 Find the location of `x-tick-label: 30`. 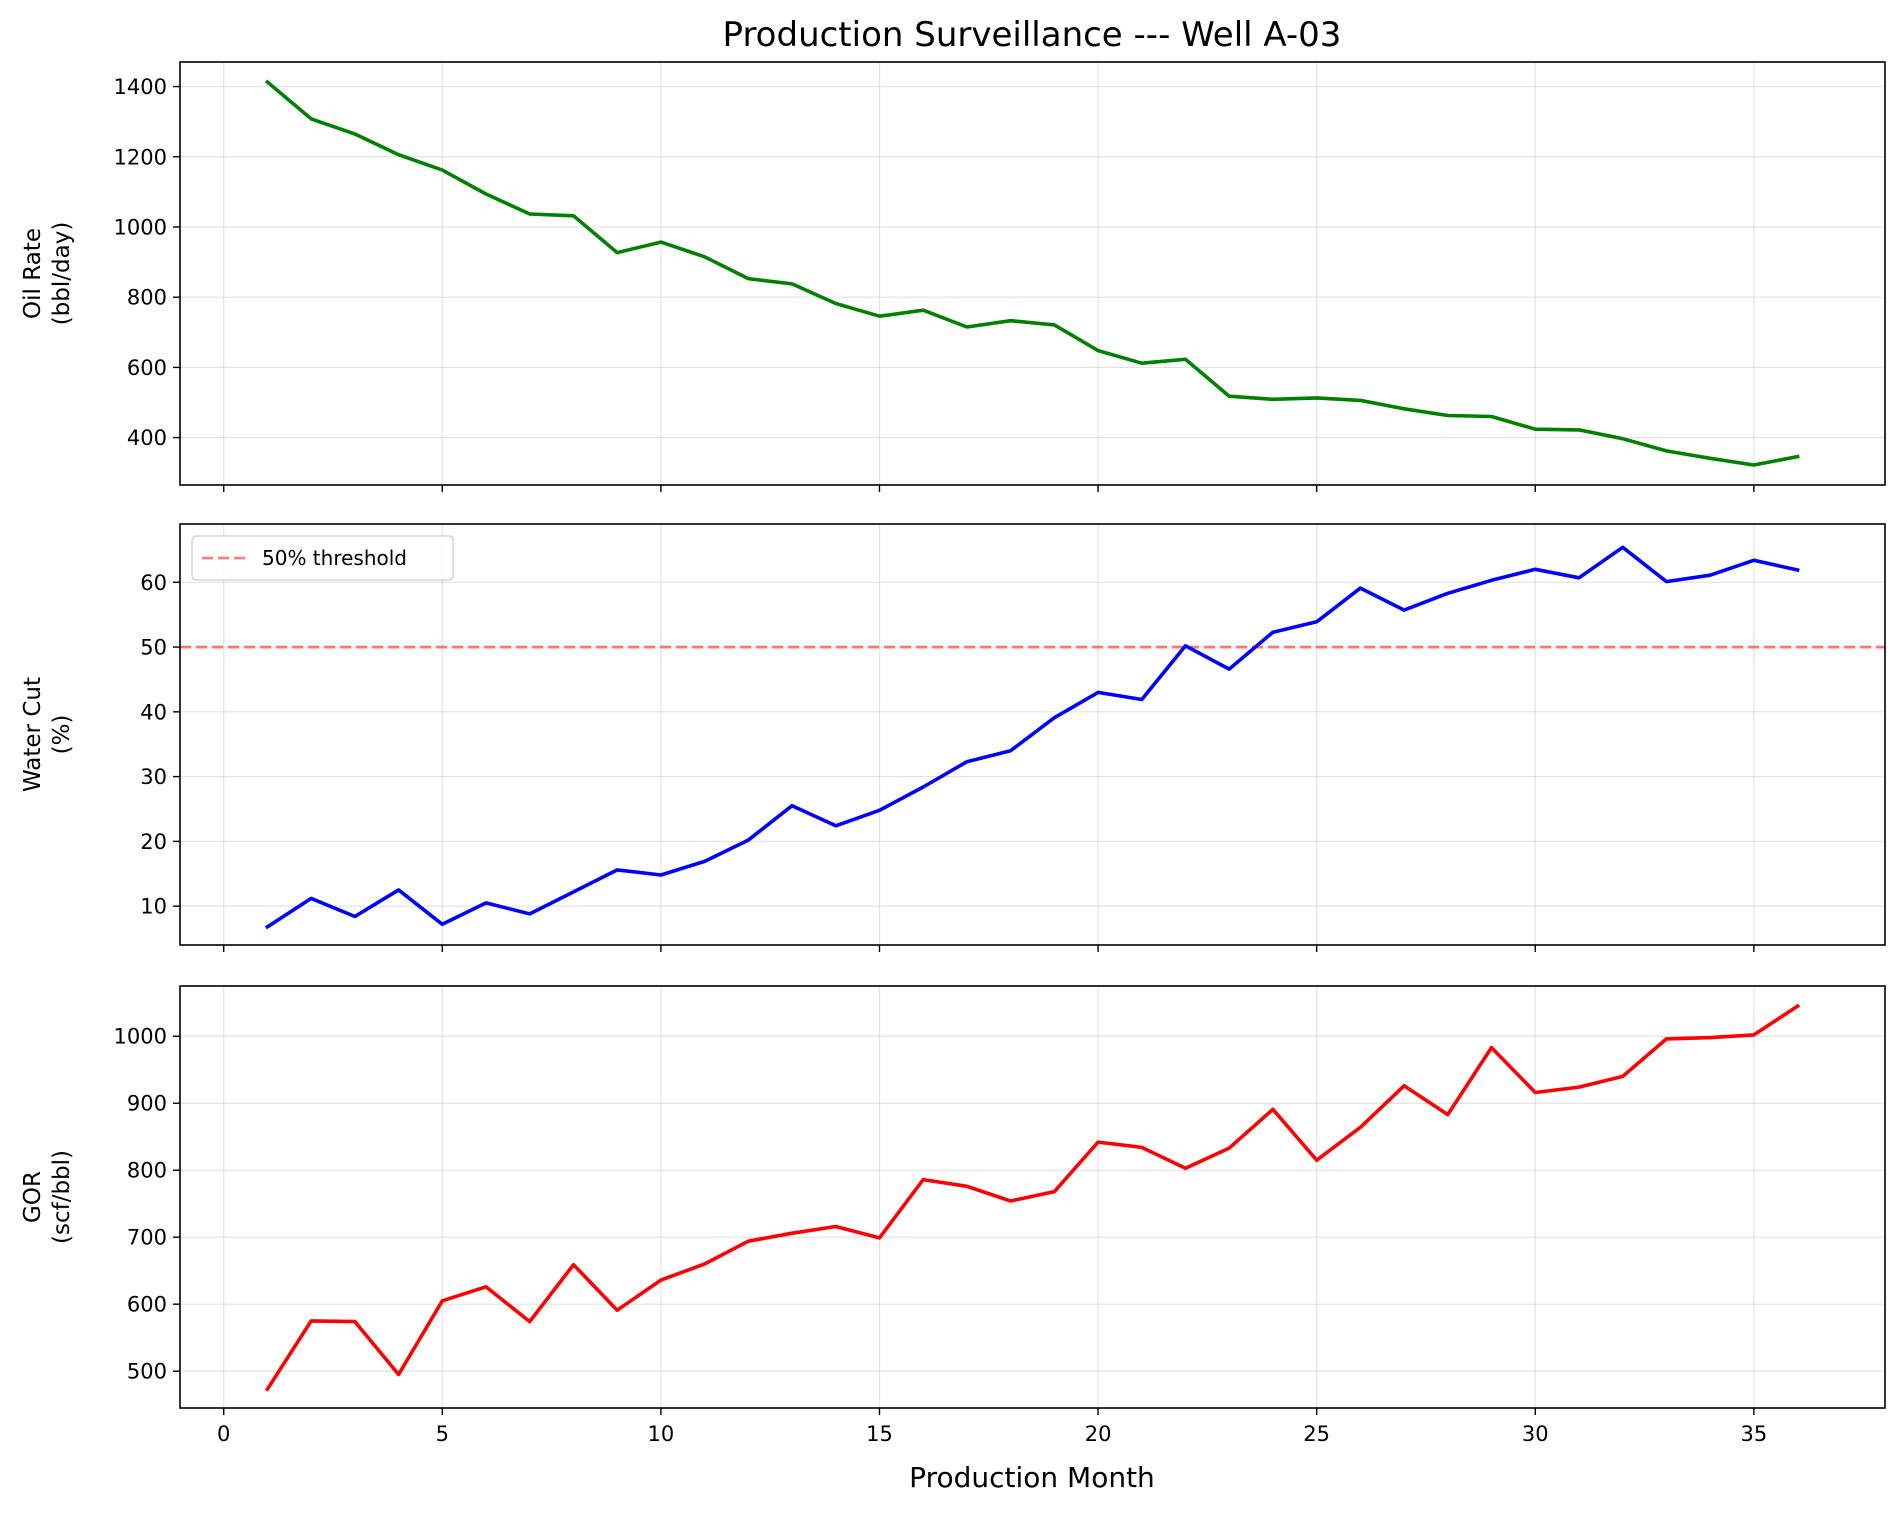

x-tick-label: 30 is located at coordinates (1535, 1434).